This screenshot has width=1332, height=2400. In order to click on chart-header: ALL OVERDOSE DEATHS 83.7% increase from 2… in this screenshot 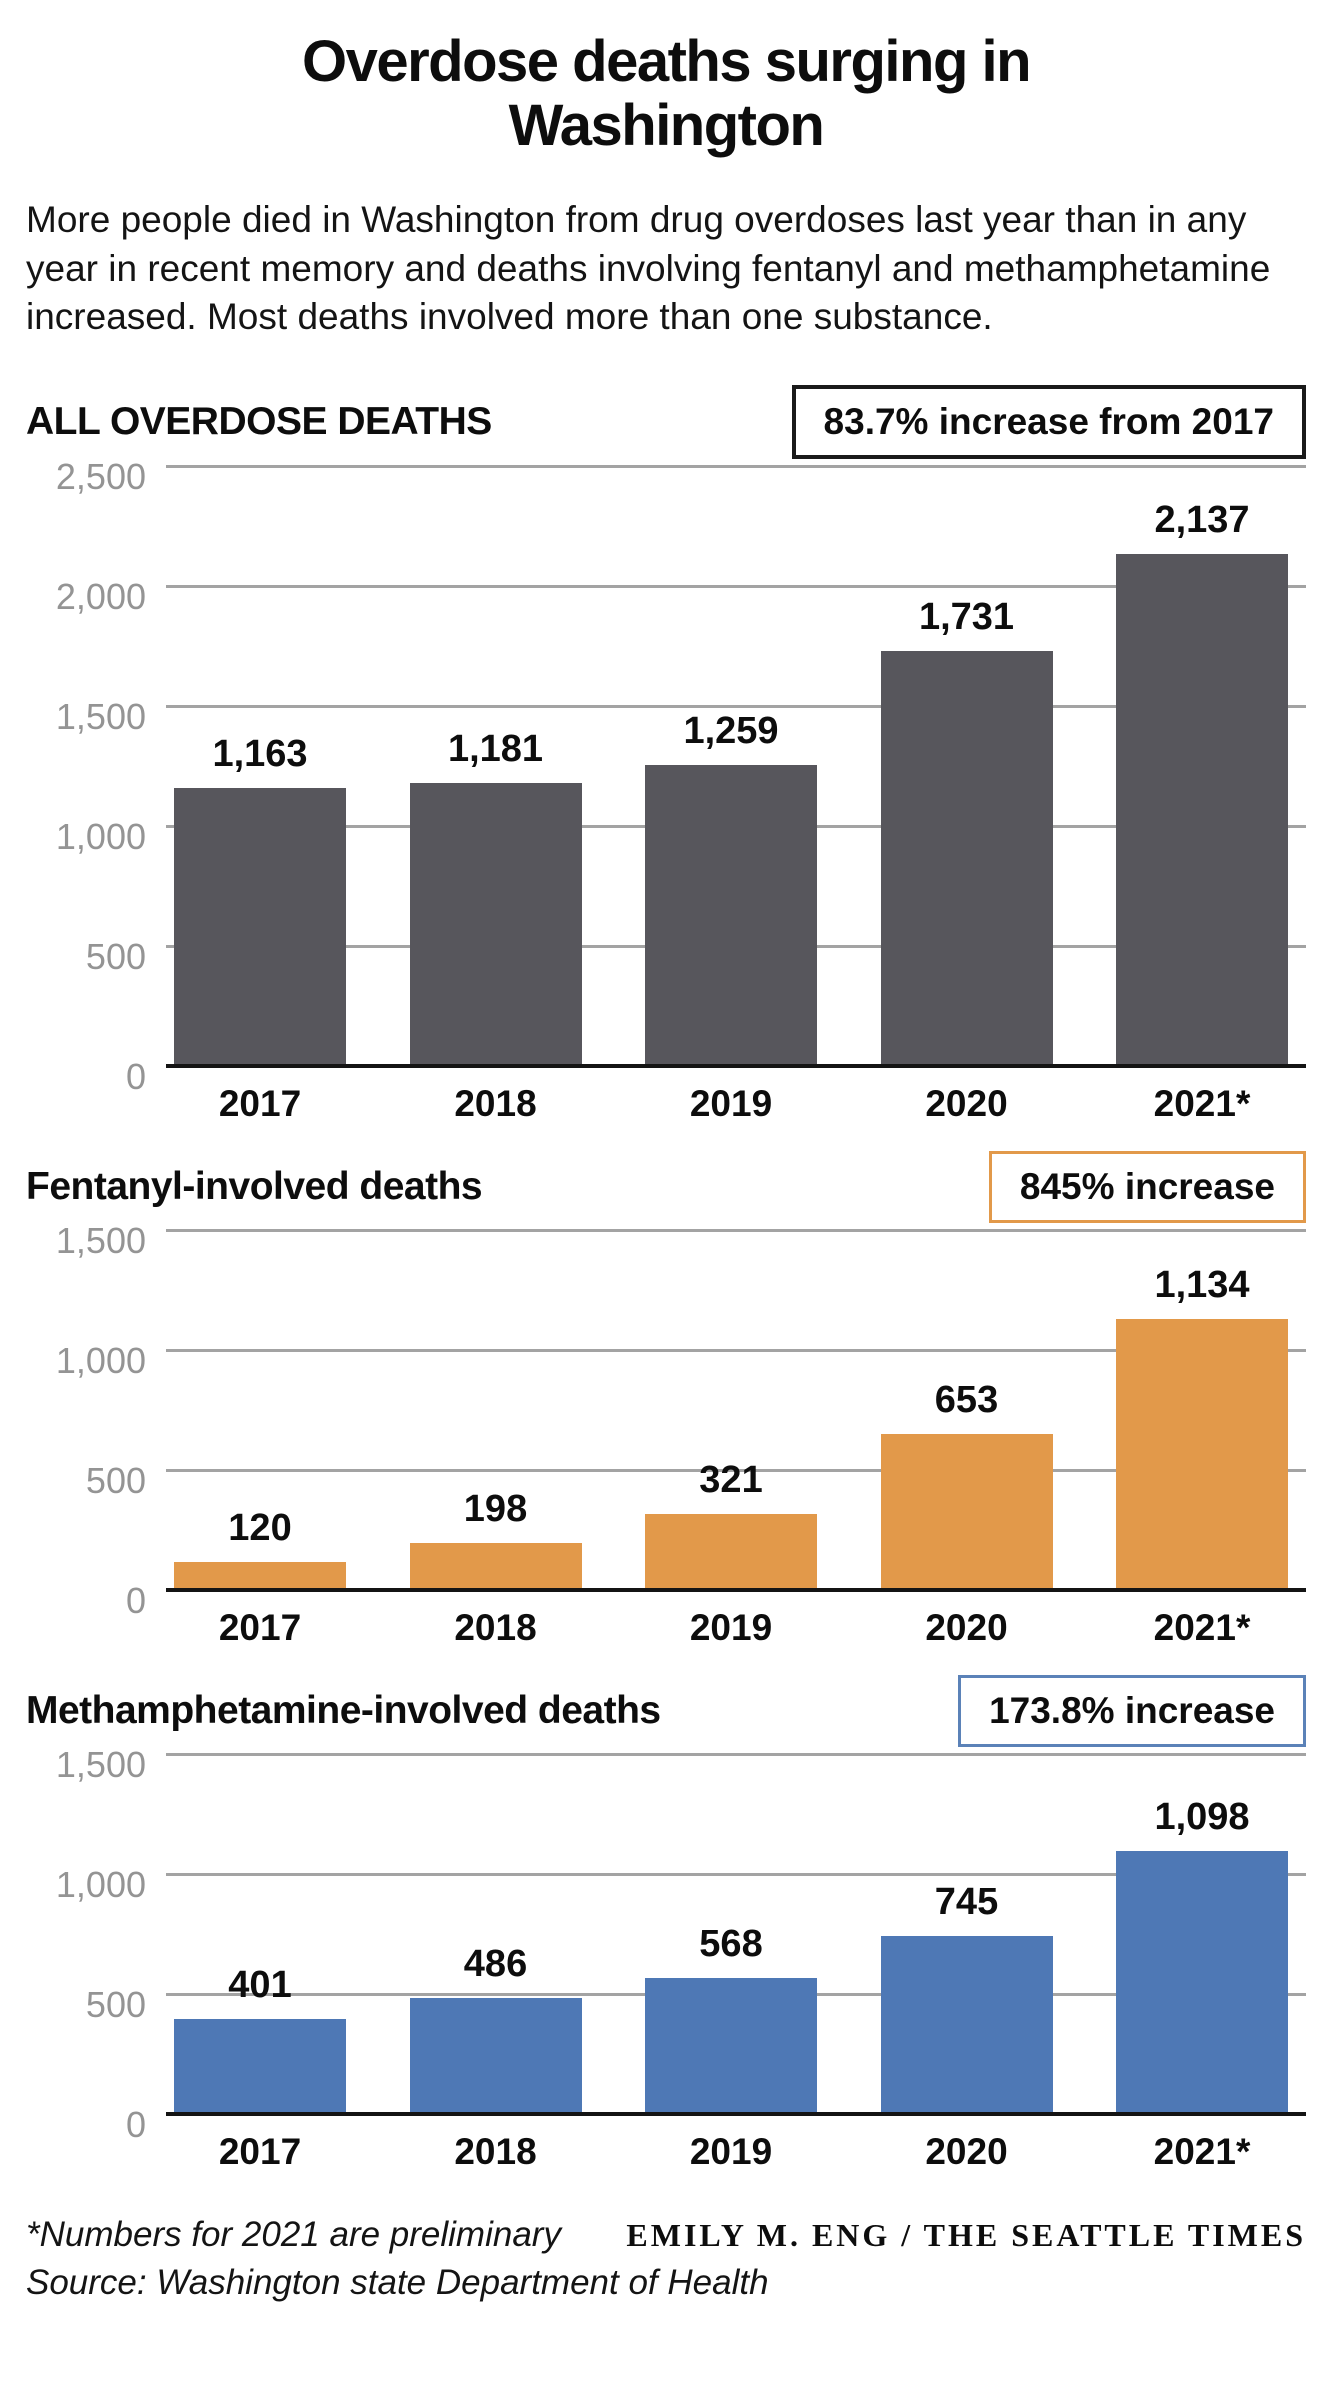, I will do `click(666, 421)`.